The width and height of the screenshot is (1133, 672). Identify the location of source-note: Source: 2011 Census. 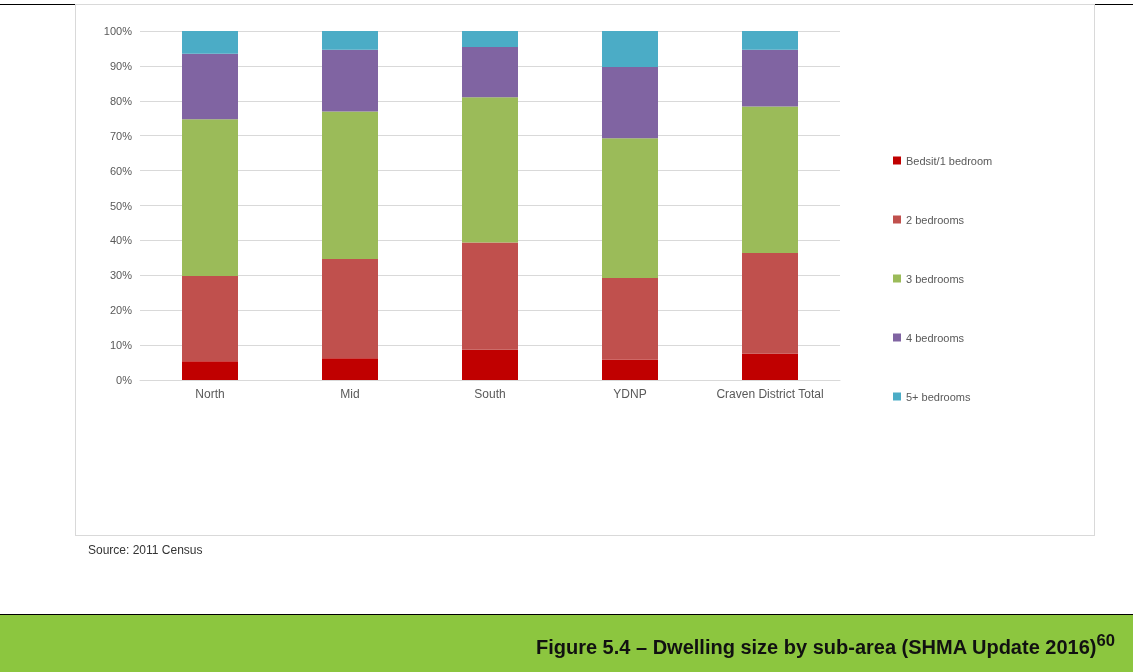
(145, 550).